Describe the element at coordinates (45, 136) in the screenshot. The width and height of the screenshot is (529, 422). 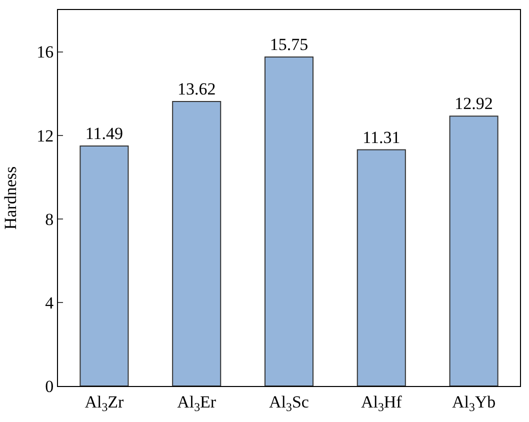
I see `y-tick-label: 12` at that location.